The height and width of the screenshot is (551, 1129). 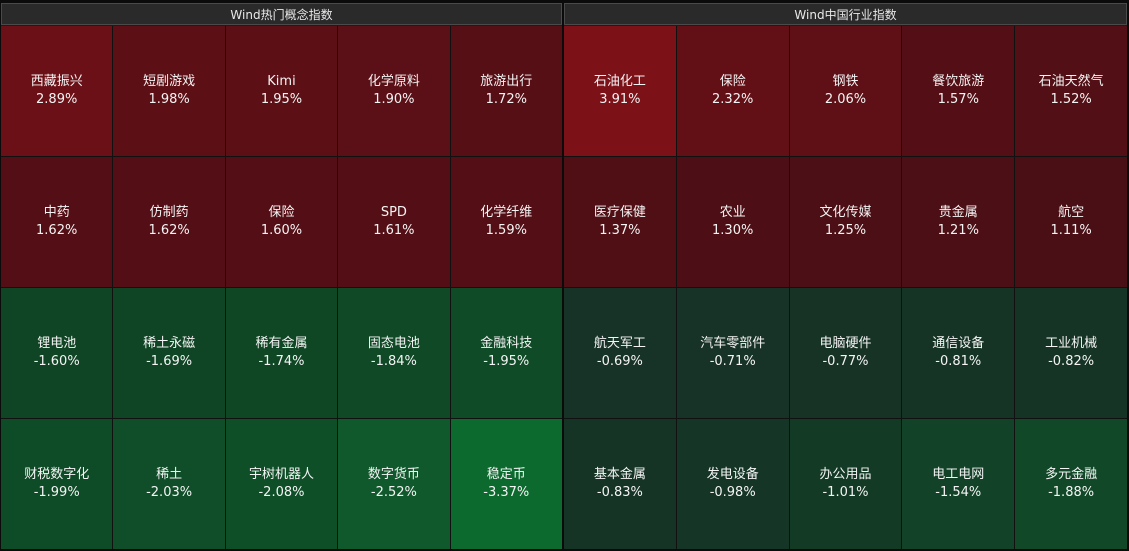 I want to click on tile-name: 锂电池, so click(x=57, y=343).